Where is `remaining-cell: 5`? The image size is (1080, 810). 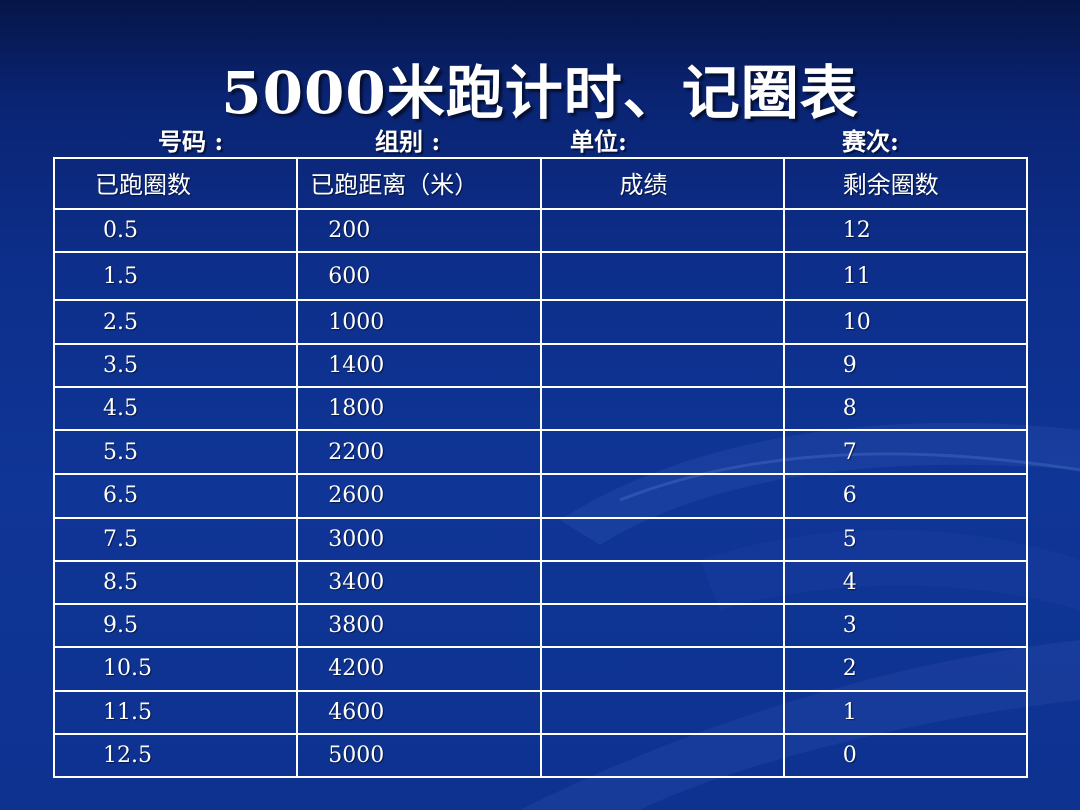
remaining-cell: 5 is located at coordinates (905, 539).